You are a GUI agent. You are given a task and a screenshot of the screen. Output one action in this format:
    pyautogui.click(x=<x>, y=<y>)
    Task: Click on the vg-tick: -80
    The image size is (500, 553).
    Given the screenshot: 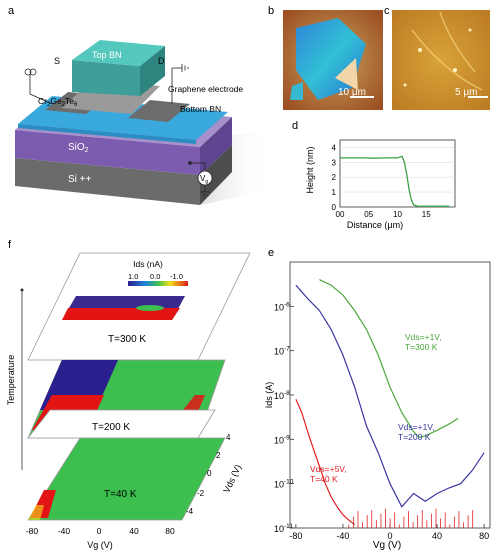 What is the action you would take?
    pyautogui.click(x=32, y=531)
    